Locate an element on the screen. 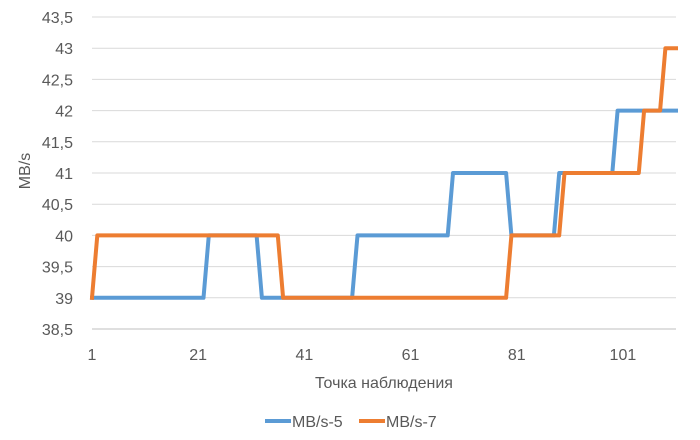  legend: MB/s-5 MB/s-7 is located at coordinates (351, 422).